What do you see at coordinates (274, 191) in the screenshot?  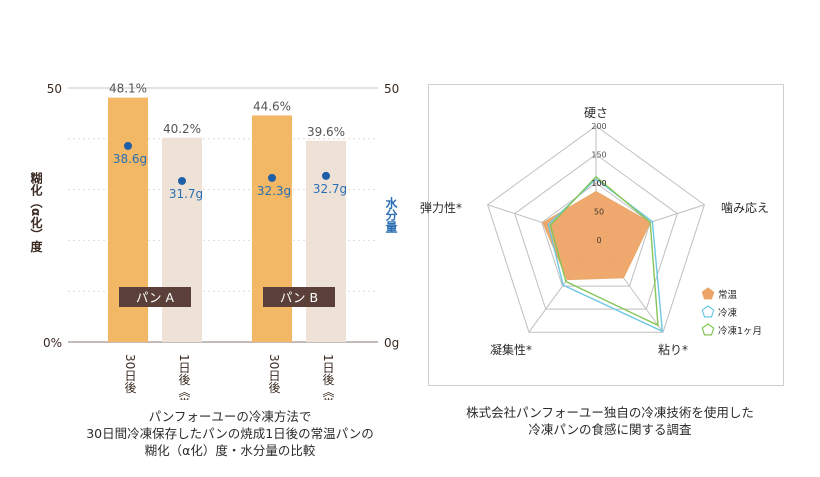 I see `moisture-value-label: 32.3g` at bounding box center [274, 191].